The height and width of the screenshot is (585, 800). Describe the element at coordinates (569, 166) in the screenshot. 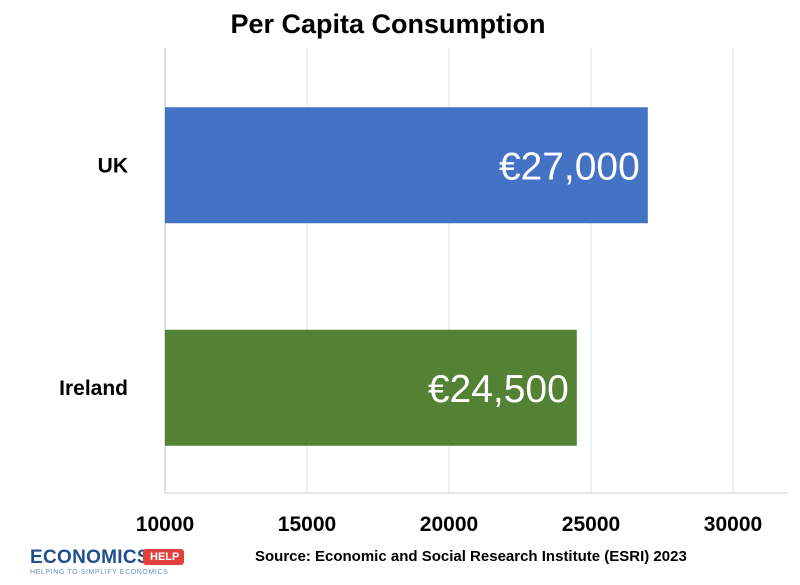

I see `data-label: €27,000` at that location.